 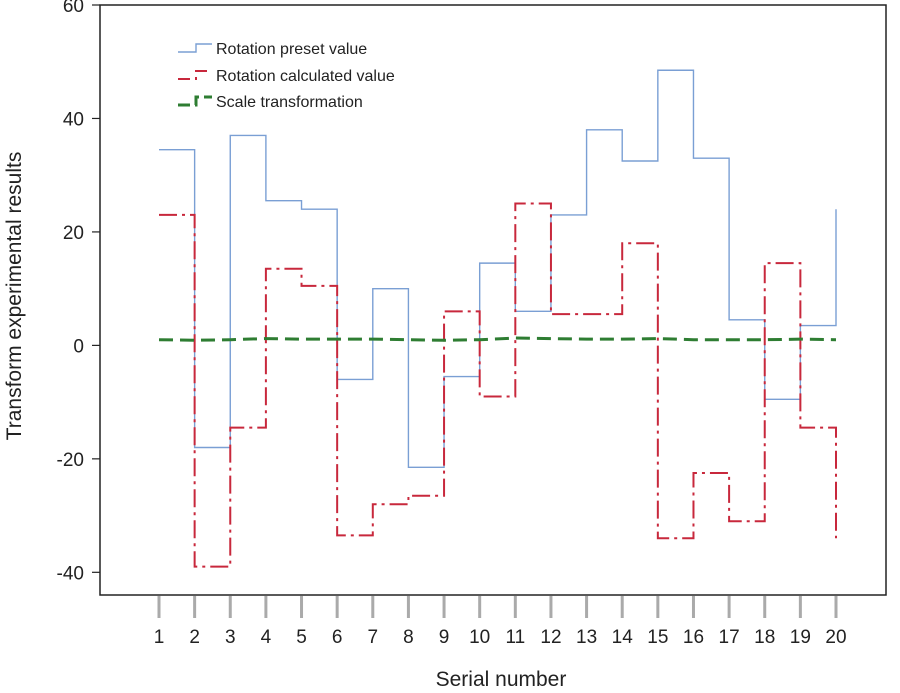 I want to click on x-tick-label: 11, so click(x=515, y=637).